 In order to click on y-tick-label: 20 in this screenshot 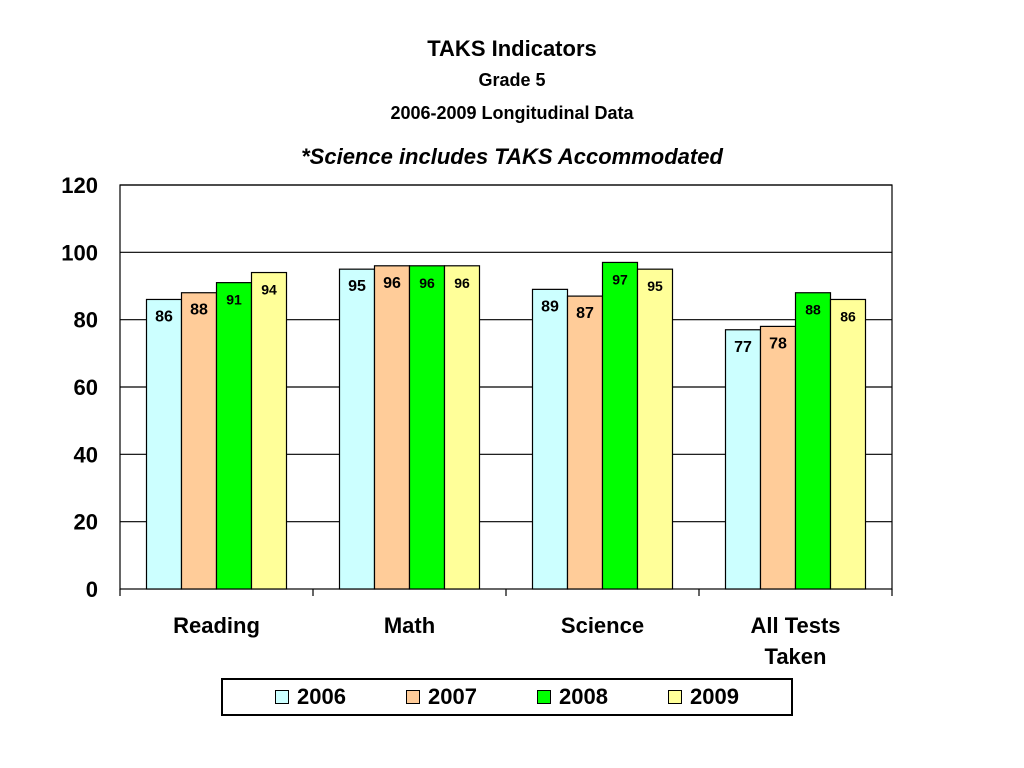, I will do `click(86, 522)`.